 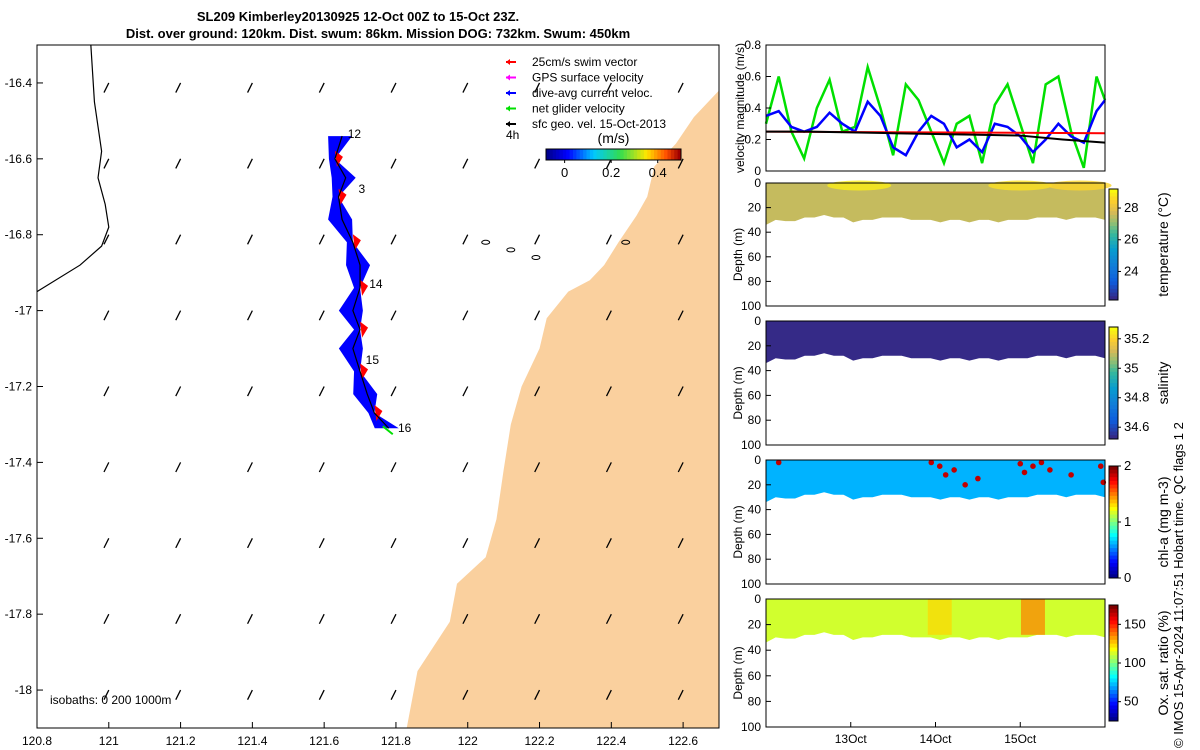 I want to click on y-tick-label: 60, so click(x=755, y=534).